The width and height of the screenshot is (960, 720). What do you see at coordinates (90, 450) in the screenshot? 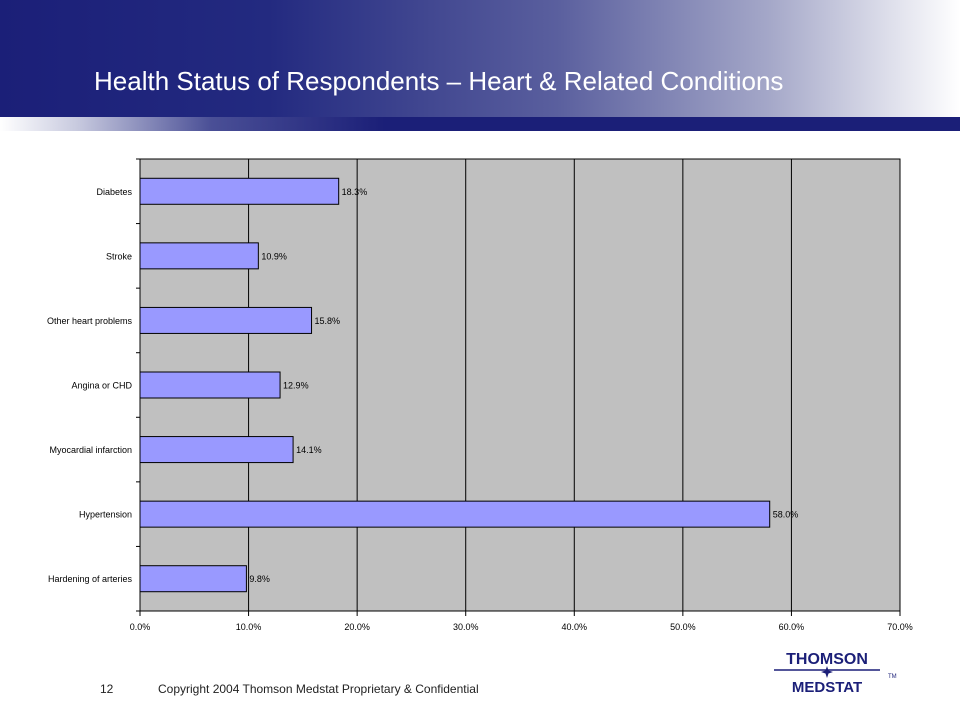
I see `category-label: Myocardial infarction` at bounding box center [90, 450].